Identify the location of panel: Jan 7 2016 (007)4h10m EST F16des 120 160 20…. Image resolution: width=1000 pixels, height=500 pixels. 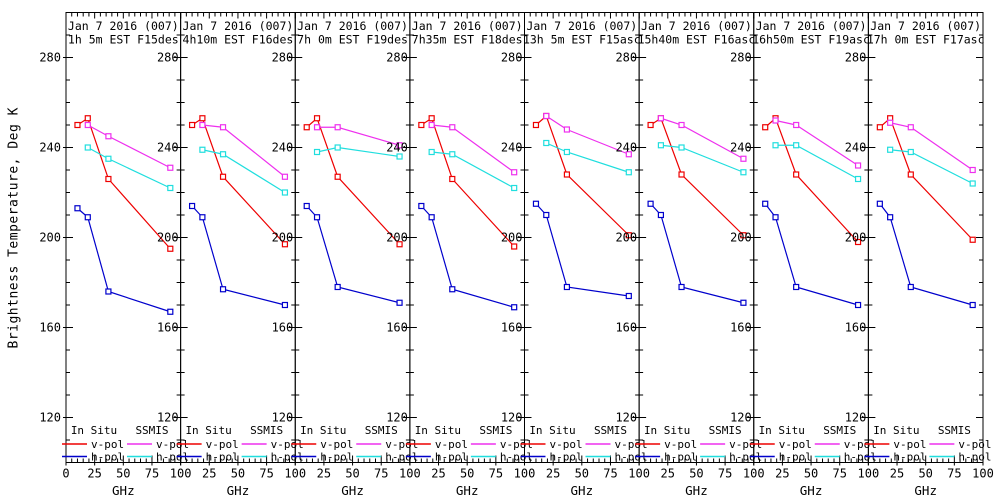
(231, 255).